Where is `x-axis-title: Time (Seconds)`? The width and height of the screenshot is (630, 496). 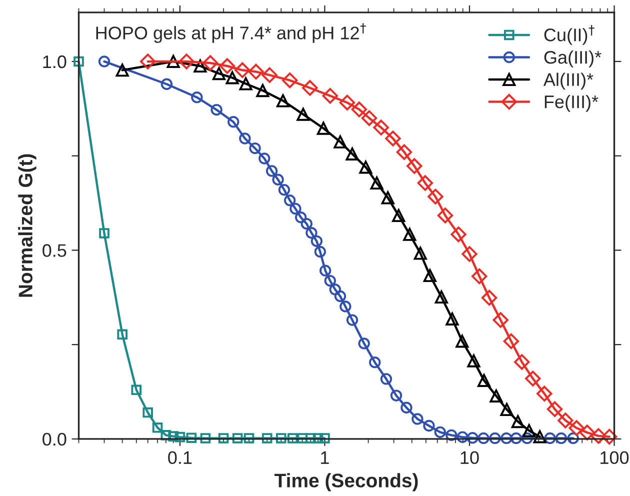 x-axis-title: Time (Seconds) is located at coordinates (346, 482).